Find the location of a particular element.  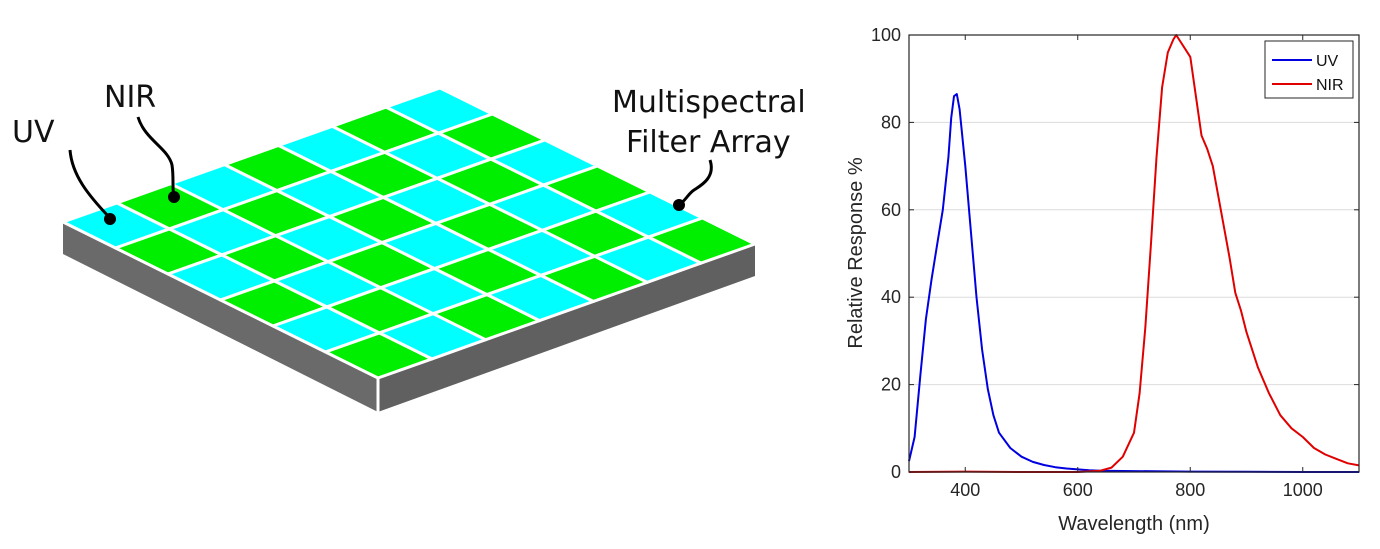

uv-leader-line is located at coordinates (90, 184).